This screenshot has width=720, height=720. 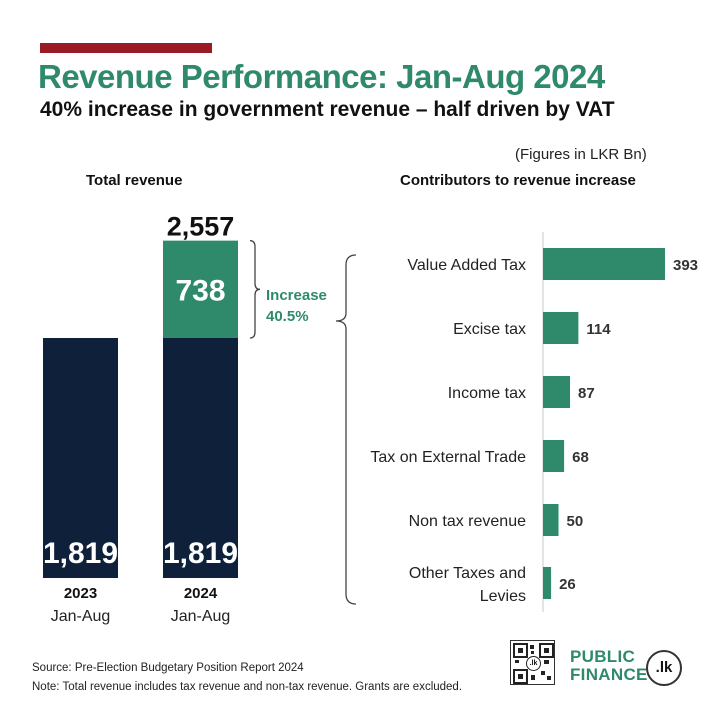 What do you see at coordinates (467, 573) in the screenshot?
I see `contributor-category-label: Other Taxes and` at bounding box center [467, 573].